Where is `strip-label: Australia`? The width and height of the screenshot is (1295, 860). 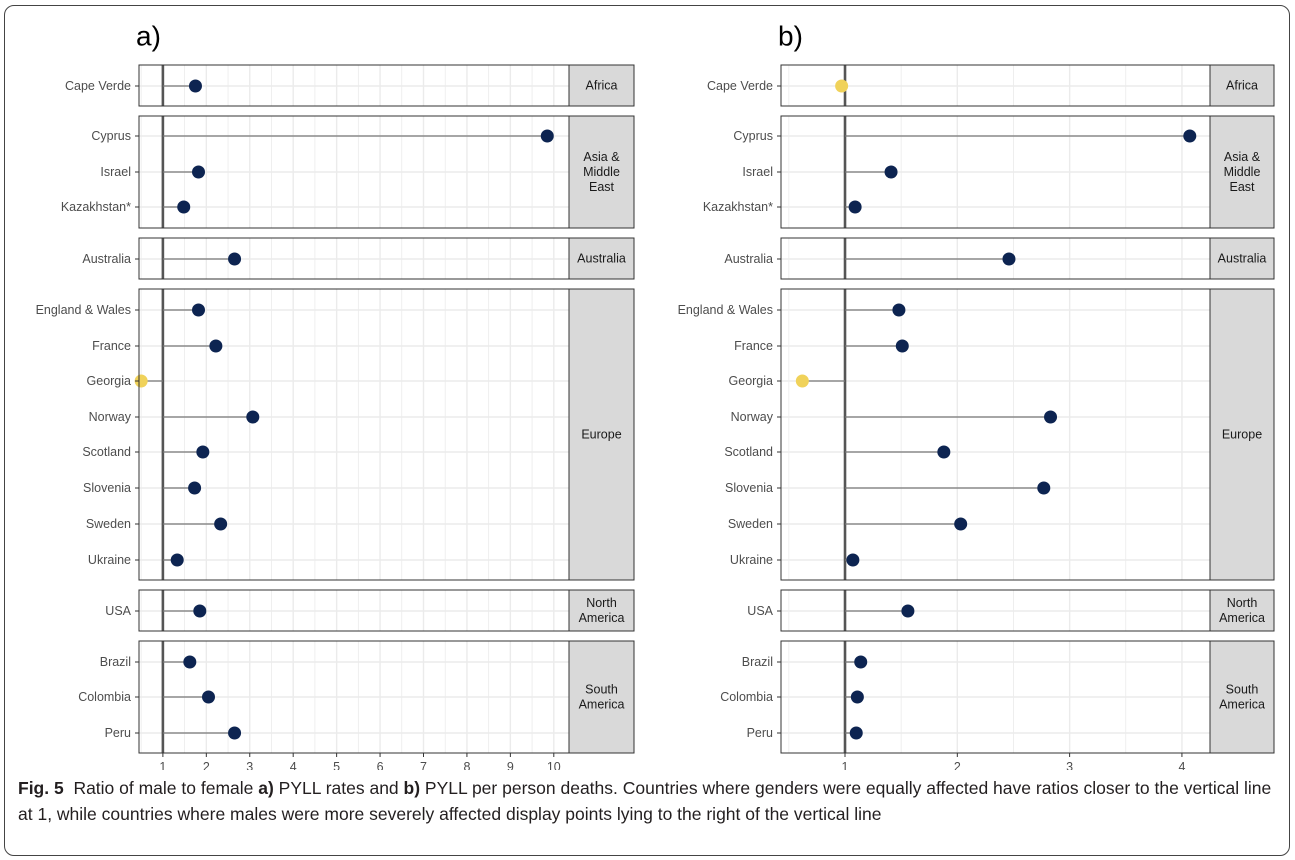
strip-label: Australia is located at coordinates (1242, 259).